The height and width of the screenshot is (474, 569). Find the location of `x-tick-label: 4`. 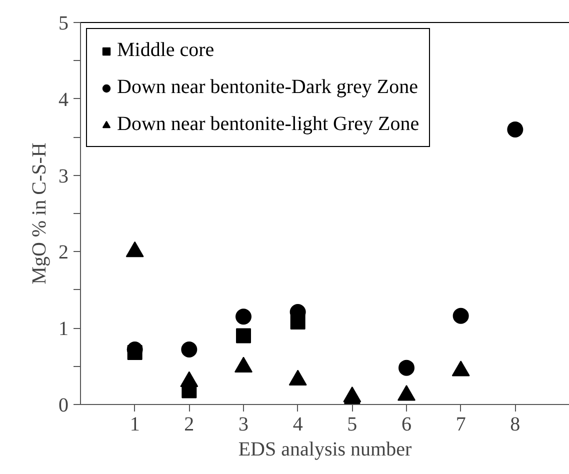

x-tick-label: 4 is located at coordinates (297, 425).